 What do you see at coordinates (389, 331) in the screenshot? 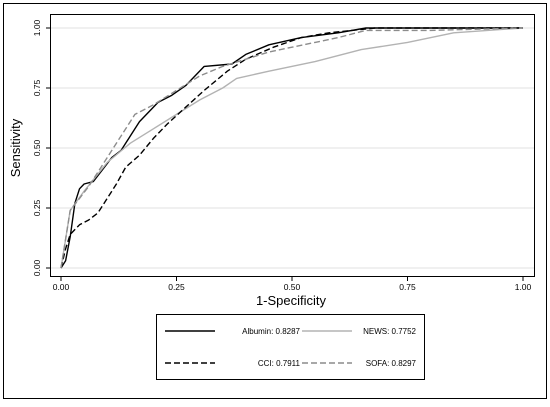
I see `legend-label-news: NEWS: 0.7752` at bounding box center [389, 331].